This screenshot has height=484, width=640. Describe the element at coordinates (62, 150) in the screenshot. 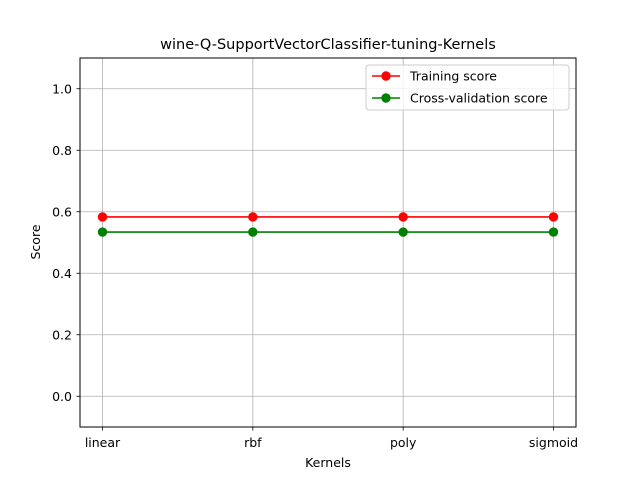

I see `y-tick-label: 0.8` at that location.